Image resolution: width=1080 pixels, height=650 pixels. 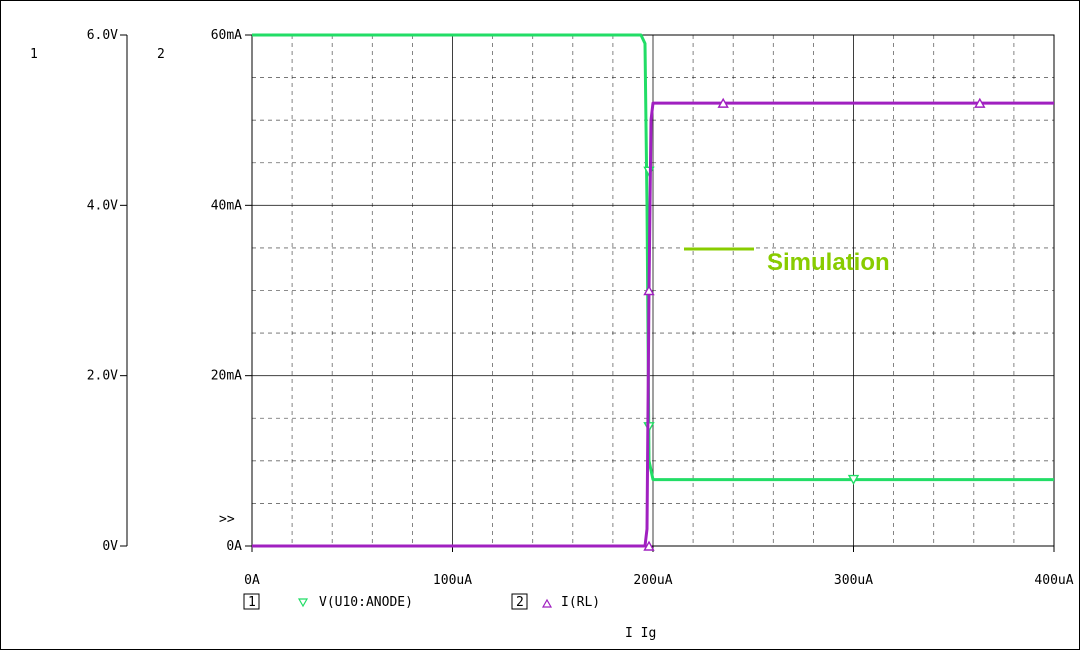 I want to click on axis-1-tick-label: 0V, so click(x=110, y=546).